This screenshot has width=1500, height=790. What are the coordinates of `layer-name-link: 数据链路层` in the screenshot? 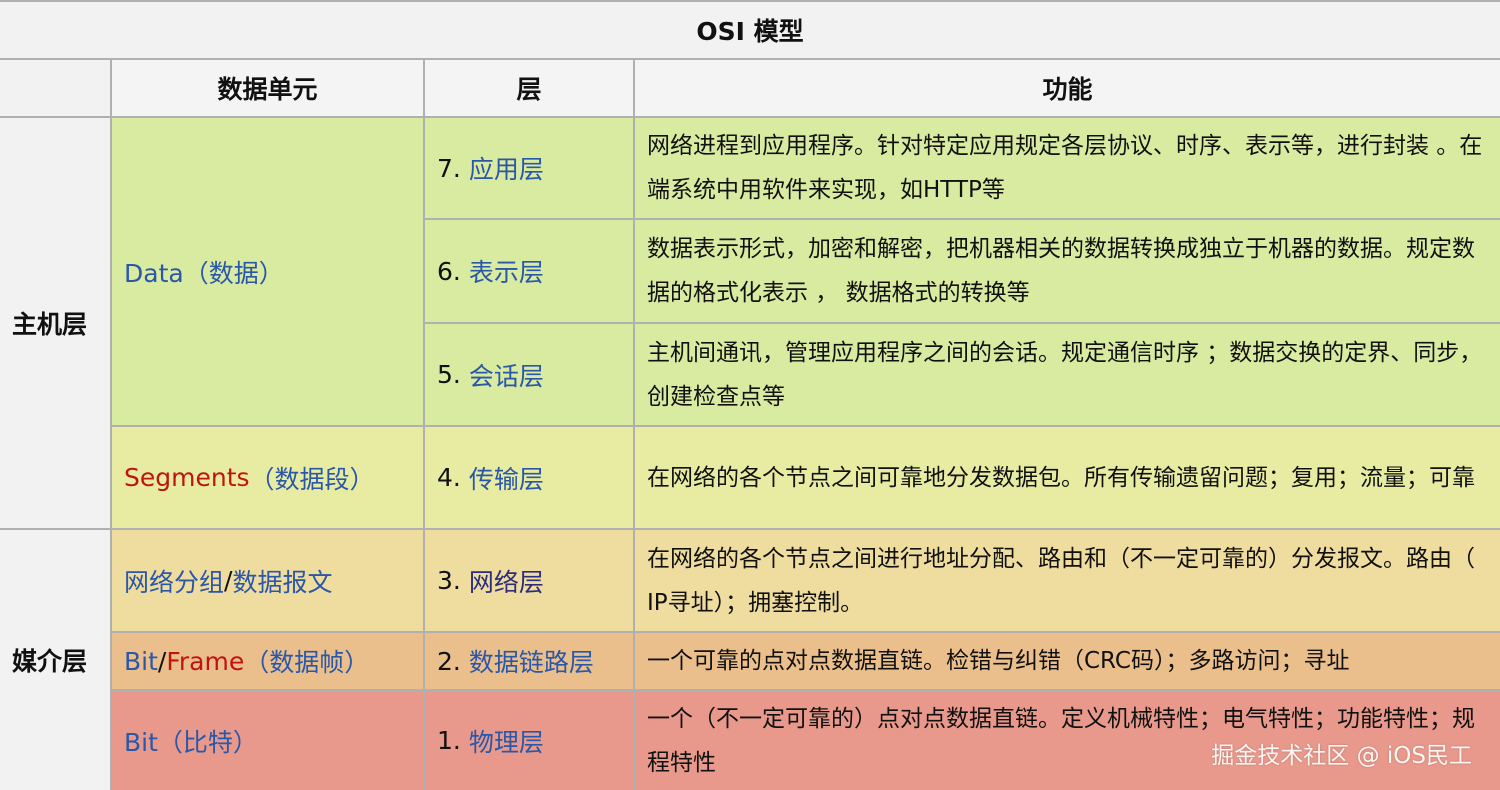 It's located at (531, 662).